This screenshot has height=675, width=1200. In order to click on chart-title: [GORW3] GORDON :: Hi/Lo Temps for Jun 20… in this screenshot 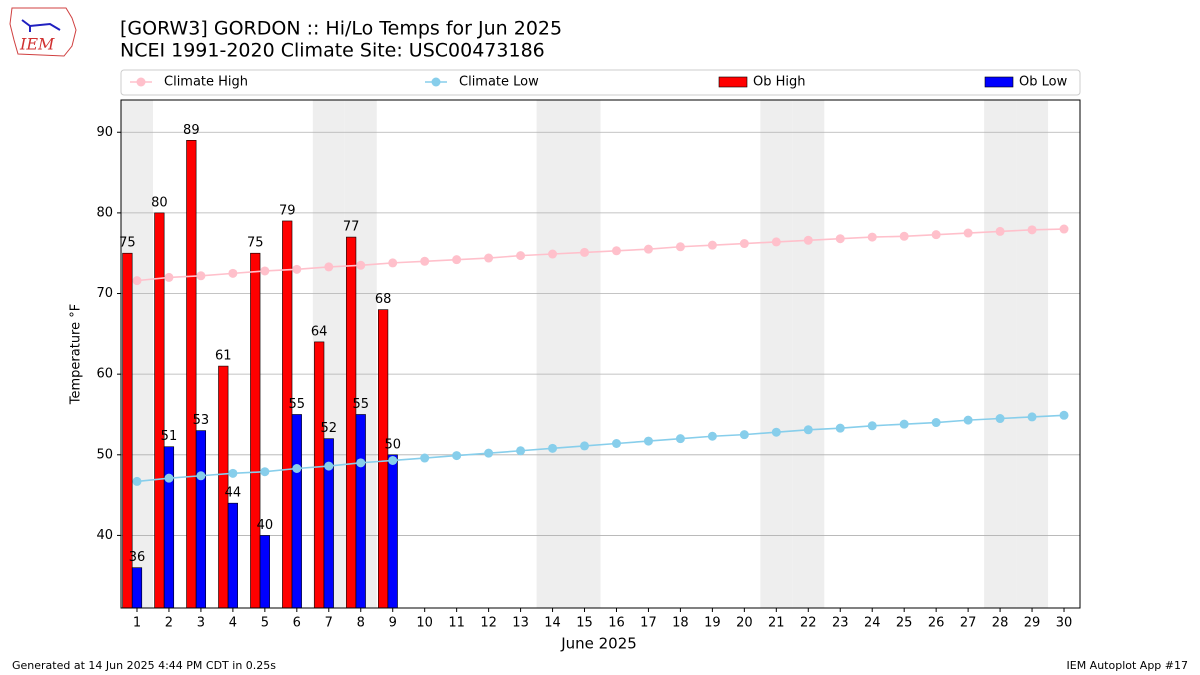, I will do `click(341, 29)`.